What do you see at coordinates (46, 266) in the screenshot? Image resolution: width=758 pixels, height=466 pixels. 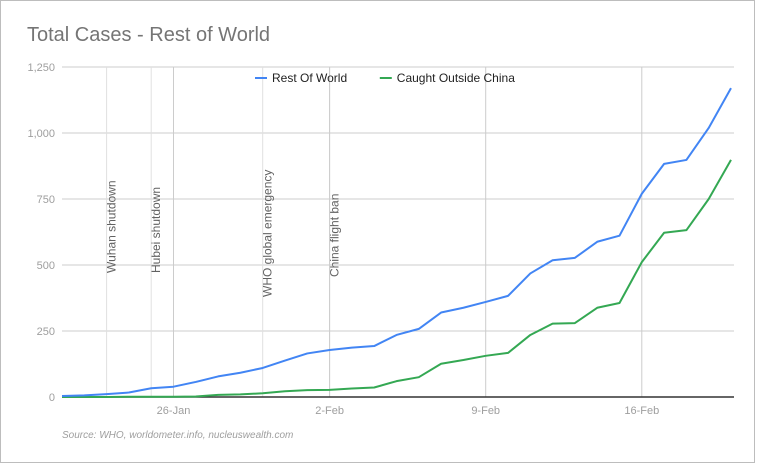 I see `y-tick-label: 500` at bounding box center [46, 266].